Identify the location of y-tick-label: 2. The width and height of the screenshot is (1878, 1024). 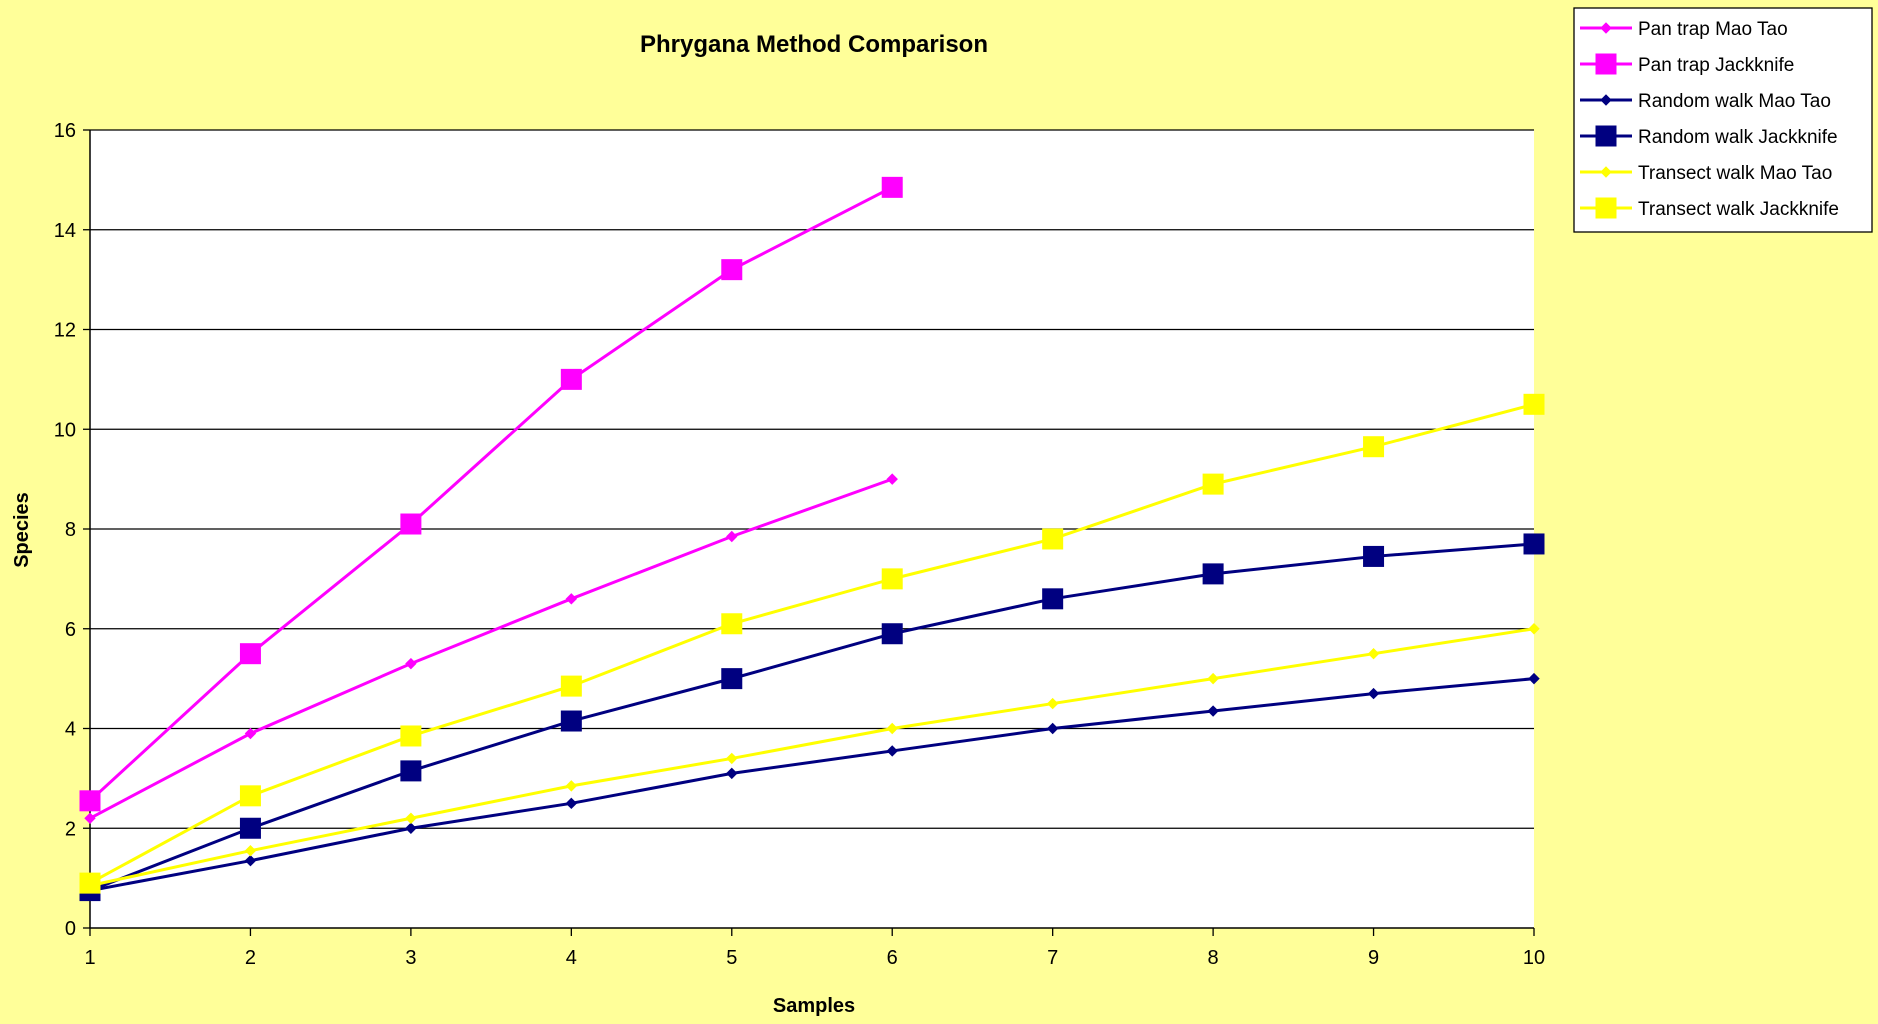
(70, 829).